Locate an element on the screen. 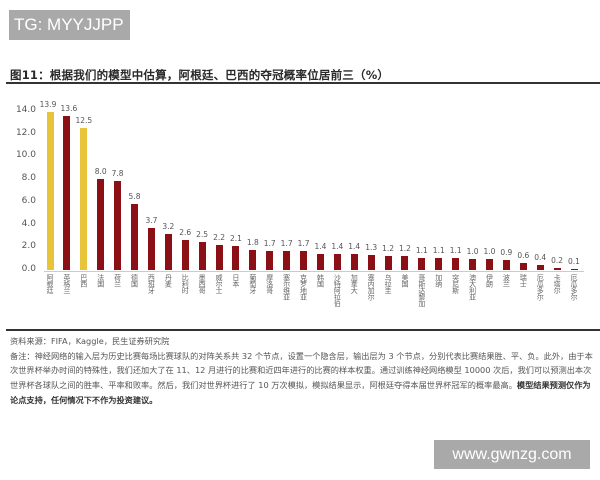 The height and width of the screenshot is (480, 600). x-category-label: 韩国 is located at coordinates (320, 280).